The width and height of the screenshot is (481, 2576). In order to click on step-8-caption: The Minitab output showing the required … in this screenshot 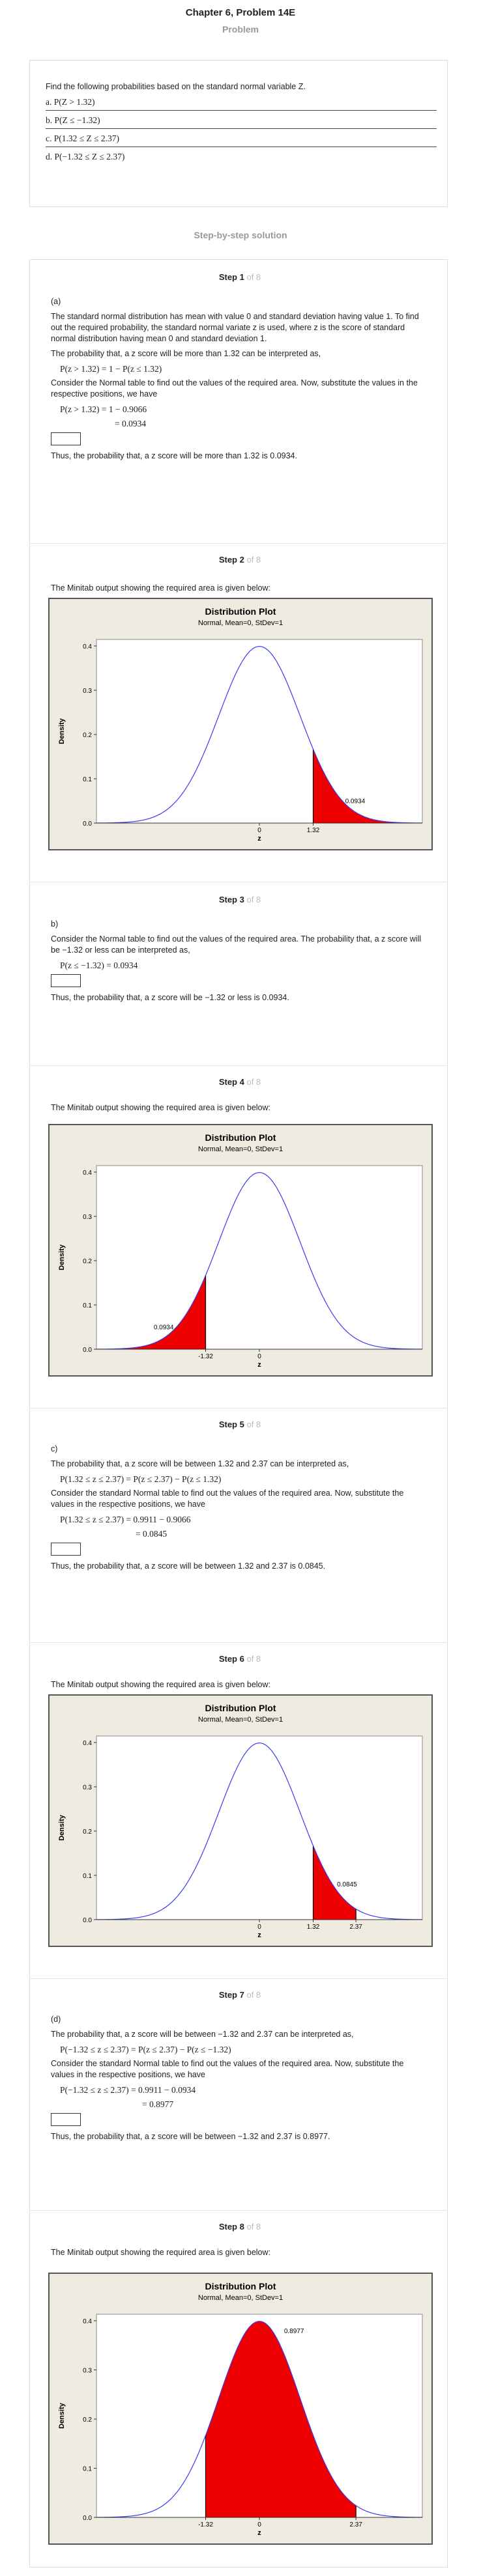, I will do `click(161, 2253)`.